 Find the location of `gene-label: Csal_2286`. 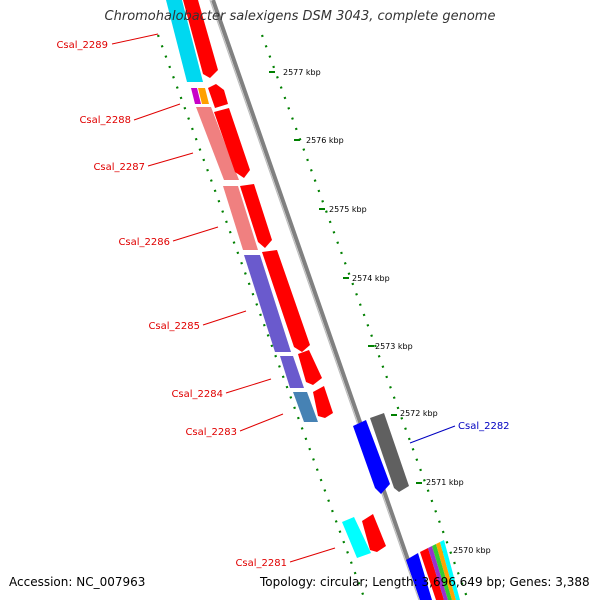

gene-label: Csal_2286 is located at coordinates (144, 242).